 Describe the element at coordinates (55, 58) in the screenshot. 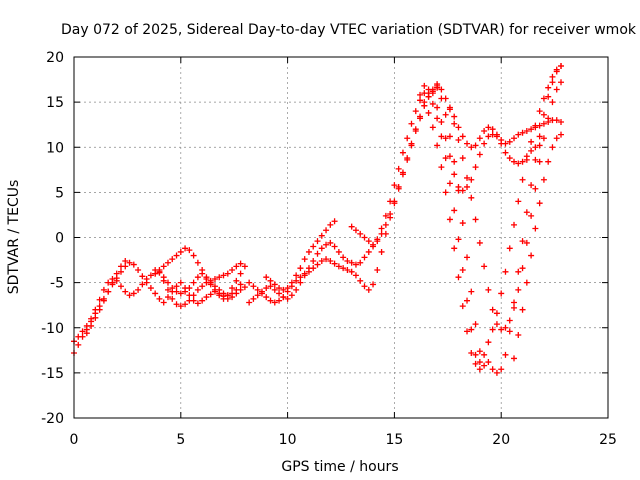

I see `y-tick-label: 20` at that location.